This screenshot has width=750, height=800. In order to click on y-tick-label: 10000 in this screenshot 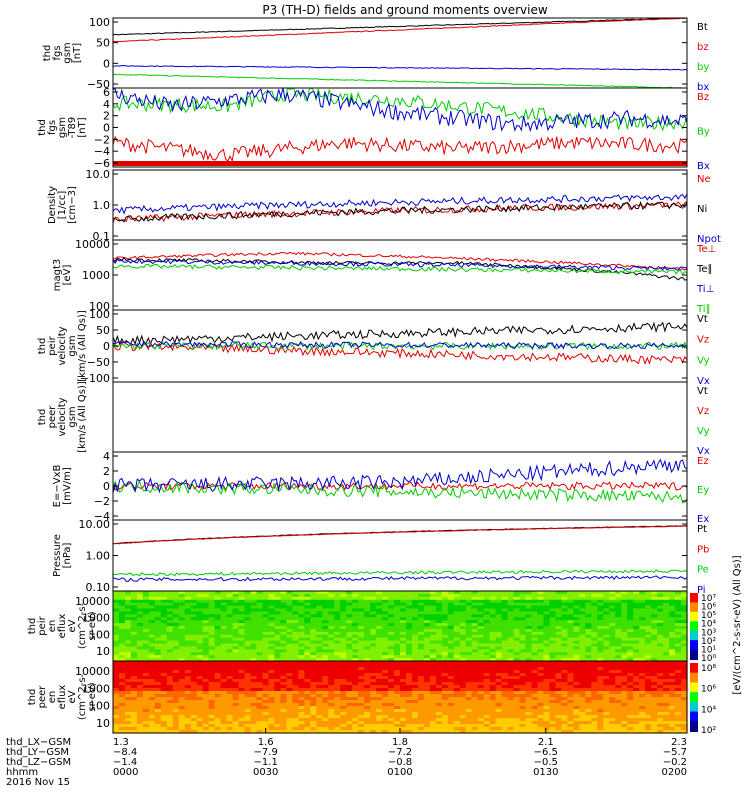, I will do `click(92, 601)`.